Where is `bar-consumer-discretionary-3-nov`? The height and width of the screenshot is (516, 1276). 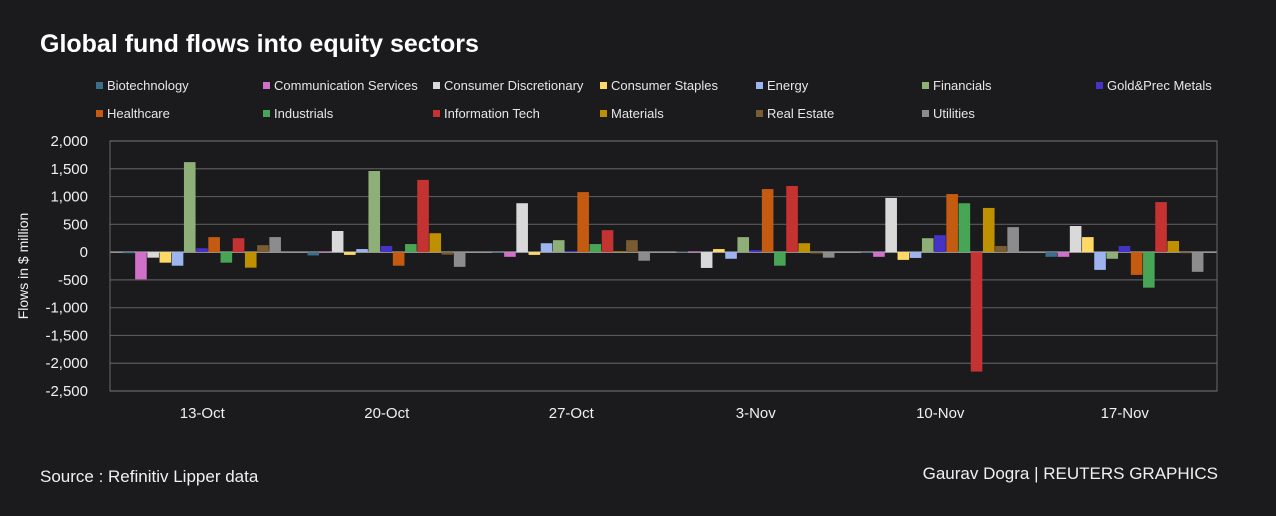
bar-consumer-discretionary-3-nov is located at coordinates (706, 260).